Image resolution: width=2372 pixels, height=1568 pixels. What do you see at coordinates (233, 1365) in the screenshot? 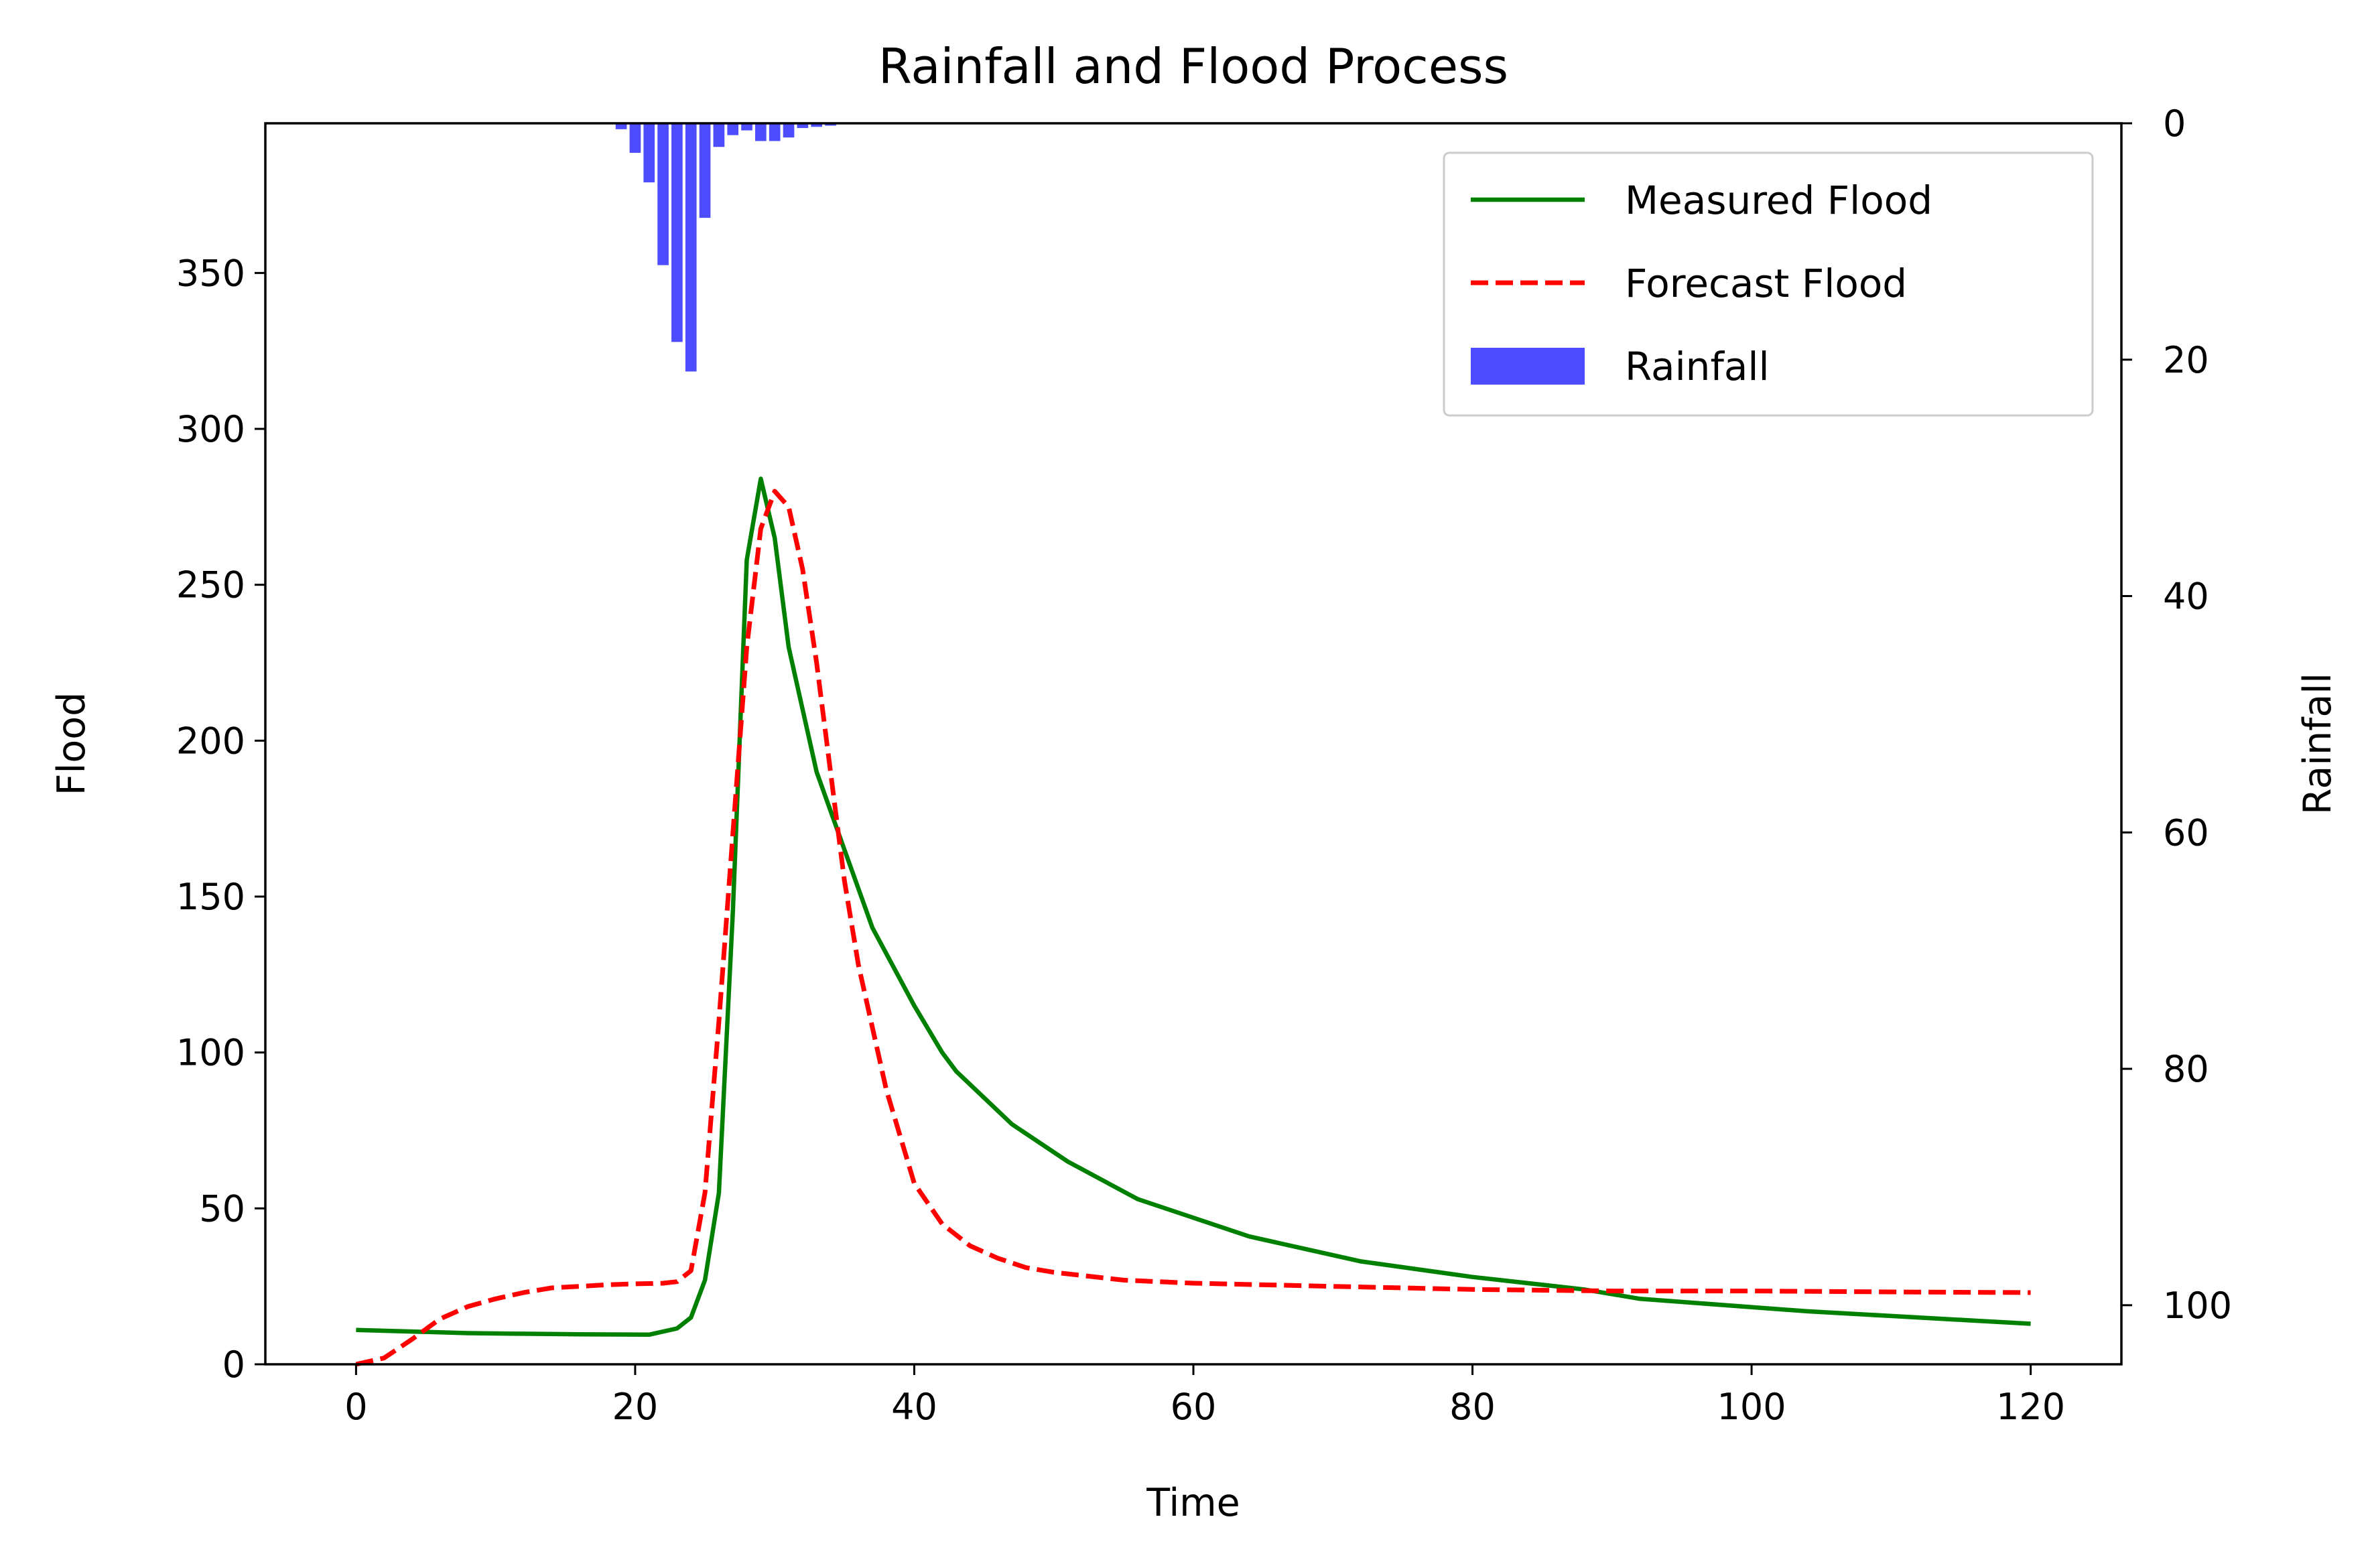
I see `y-tick-label: 0` at bounding box center [233, 1365].